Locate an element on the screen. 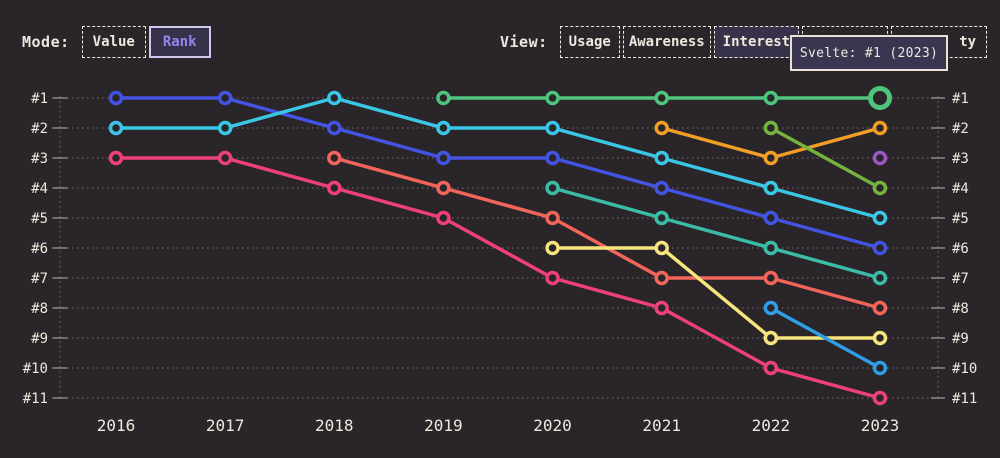  rank-label-right: #11 is located at coordinates (964, 399).